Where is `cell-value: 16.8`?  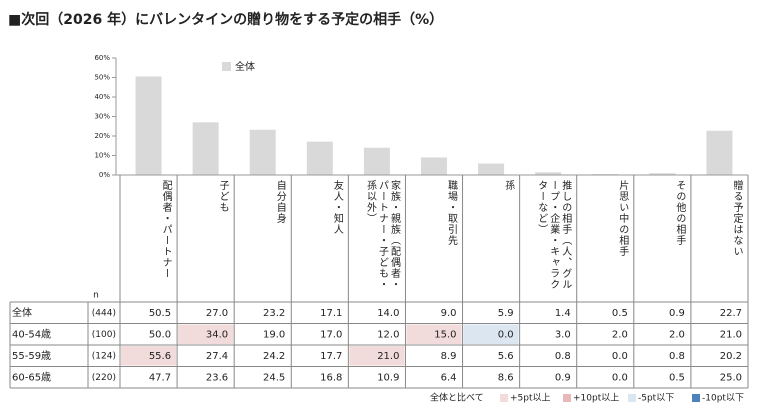 cell-value: 16.8 is located at coordinates (331, 377).